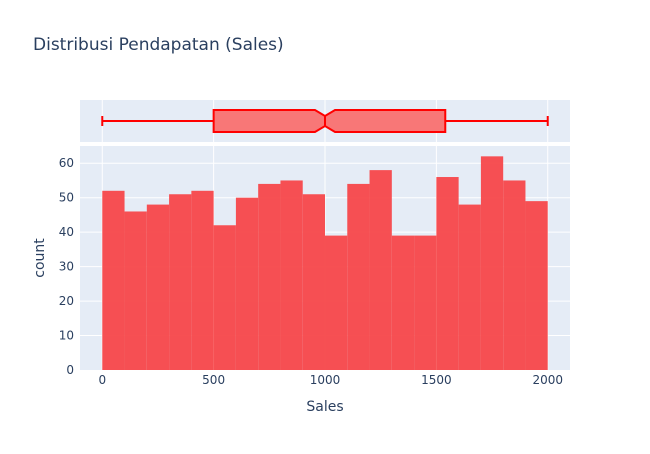  Describe the element at coordinates (158, 45) in the screenshot. I see `chart-title: Distribusi Pendapatan (Sales)` at that location.